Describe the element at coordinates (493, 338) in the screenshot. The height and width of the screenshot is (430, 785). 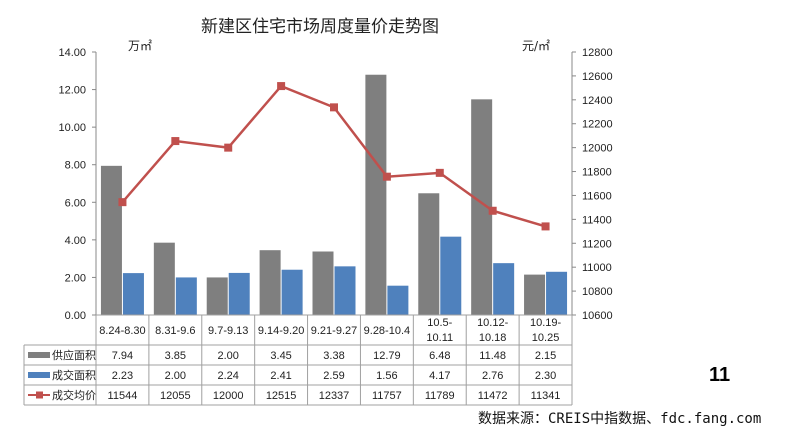
I see `category-label: 10.18` at that location.